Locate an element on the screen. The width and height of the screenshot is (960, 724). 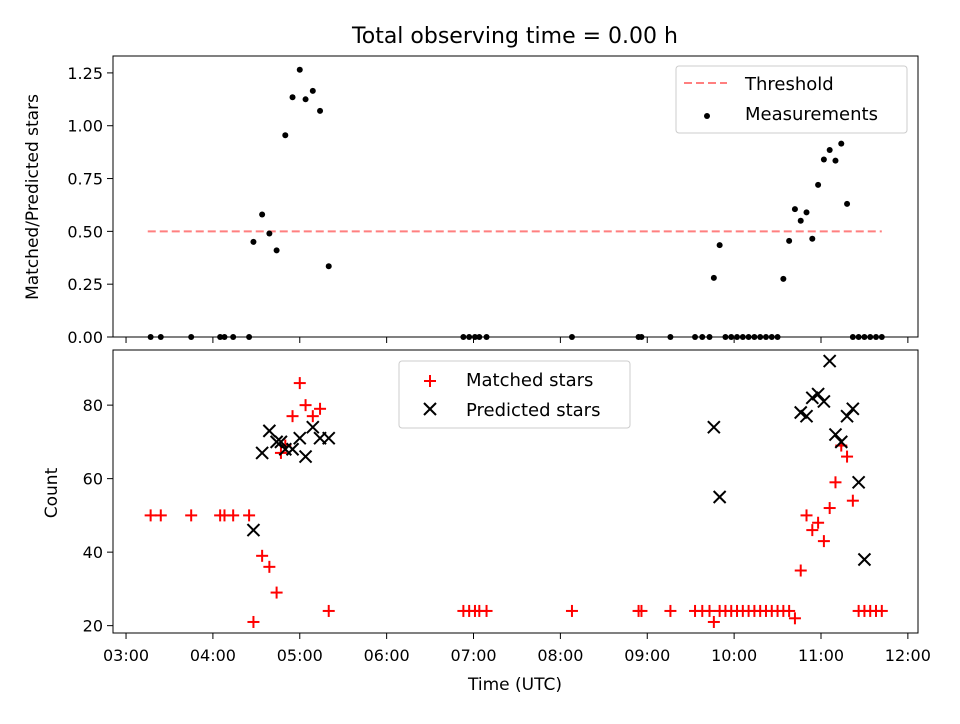
bottom-xtick-label: 05:00 is located at coordinates (300, 655).